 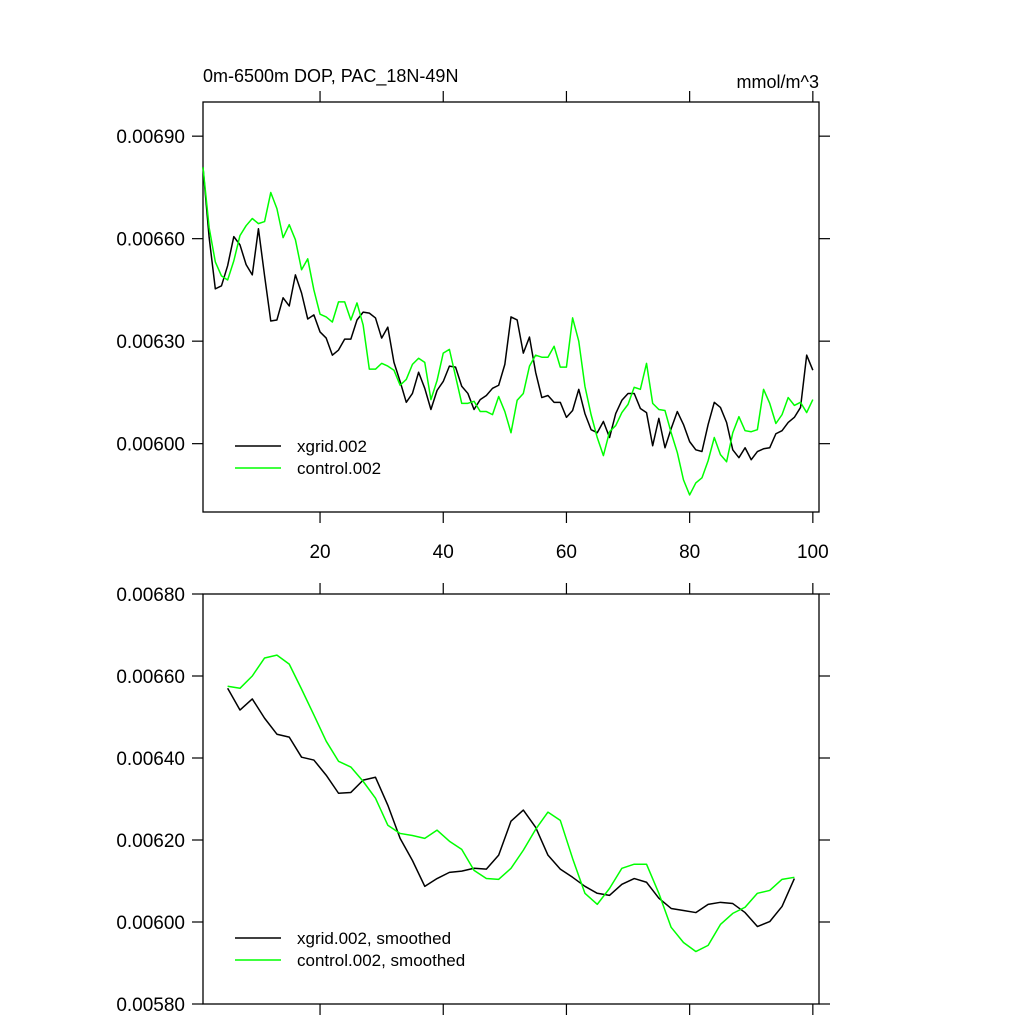 What do you see at coordinates (150, 841) in the screenshot?
I see `y-tick-label: 0.00620` at bounding box center [150, 841].